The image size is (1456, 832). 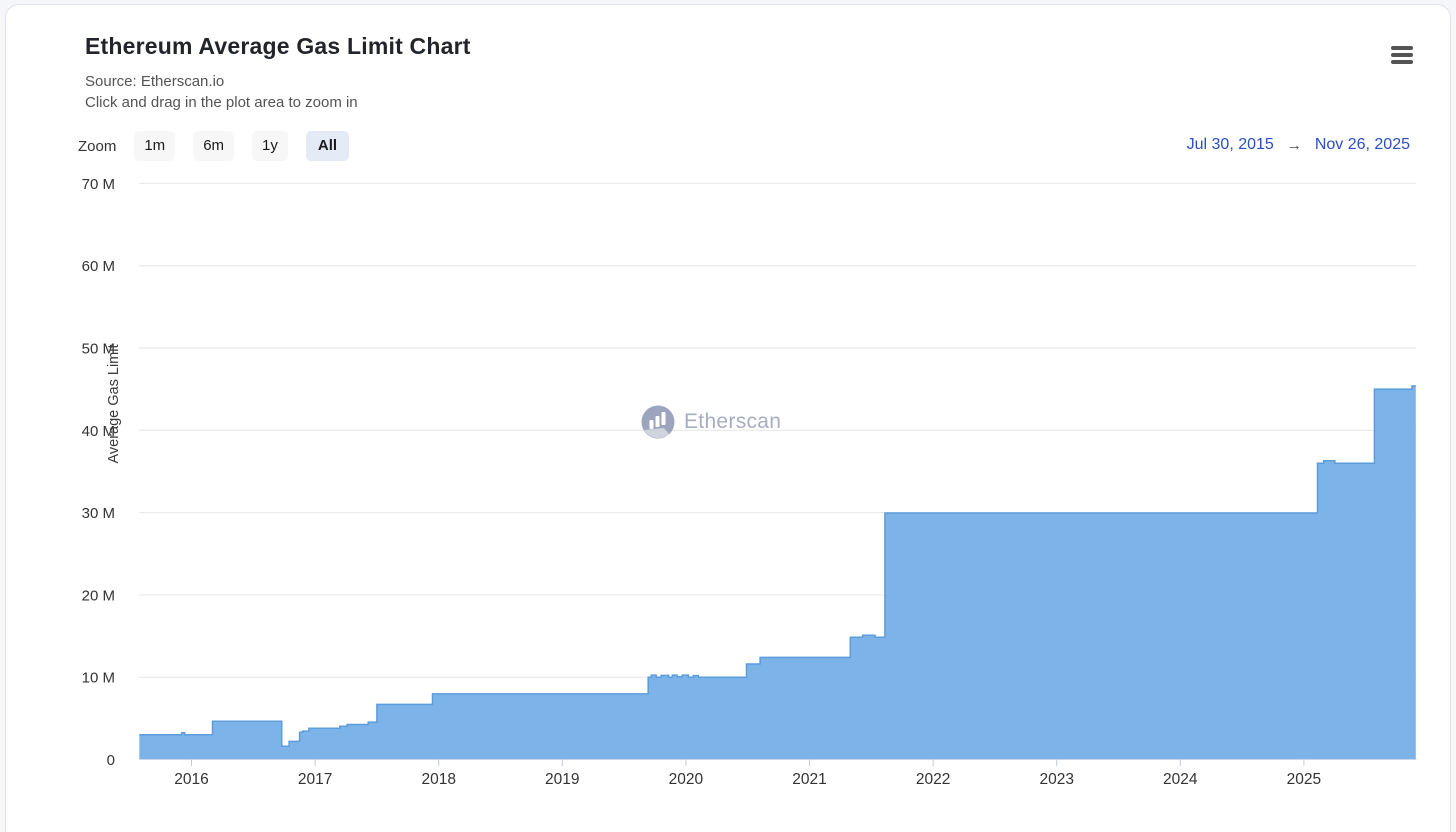 What do you see at coordinates (1180, 779) in the screenshot?
I see `x-axis-tick-label: 2024` at bounding box center [1180, 779].